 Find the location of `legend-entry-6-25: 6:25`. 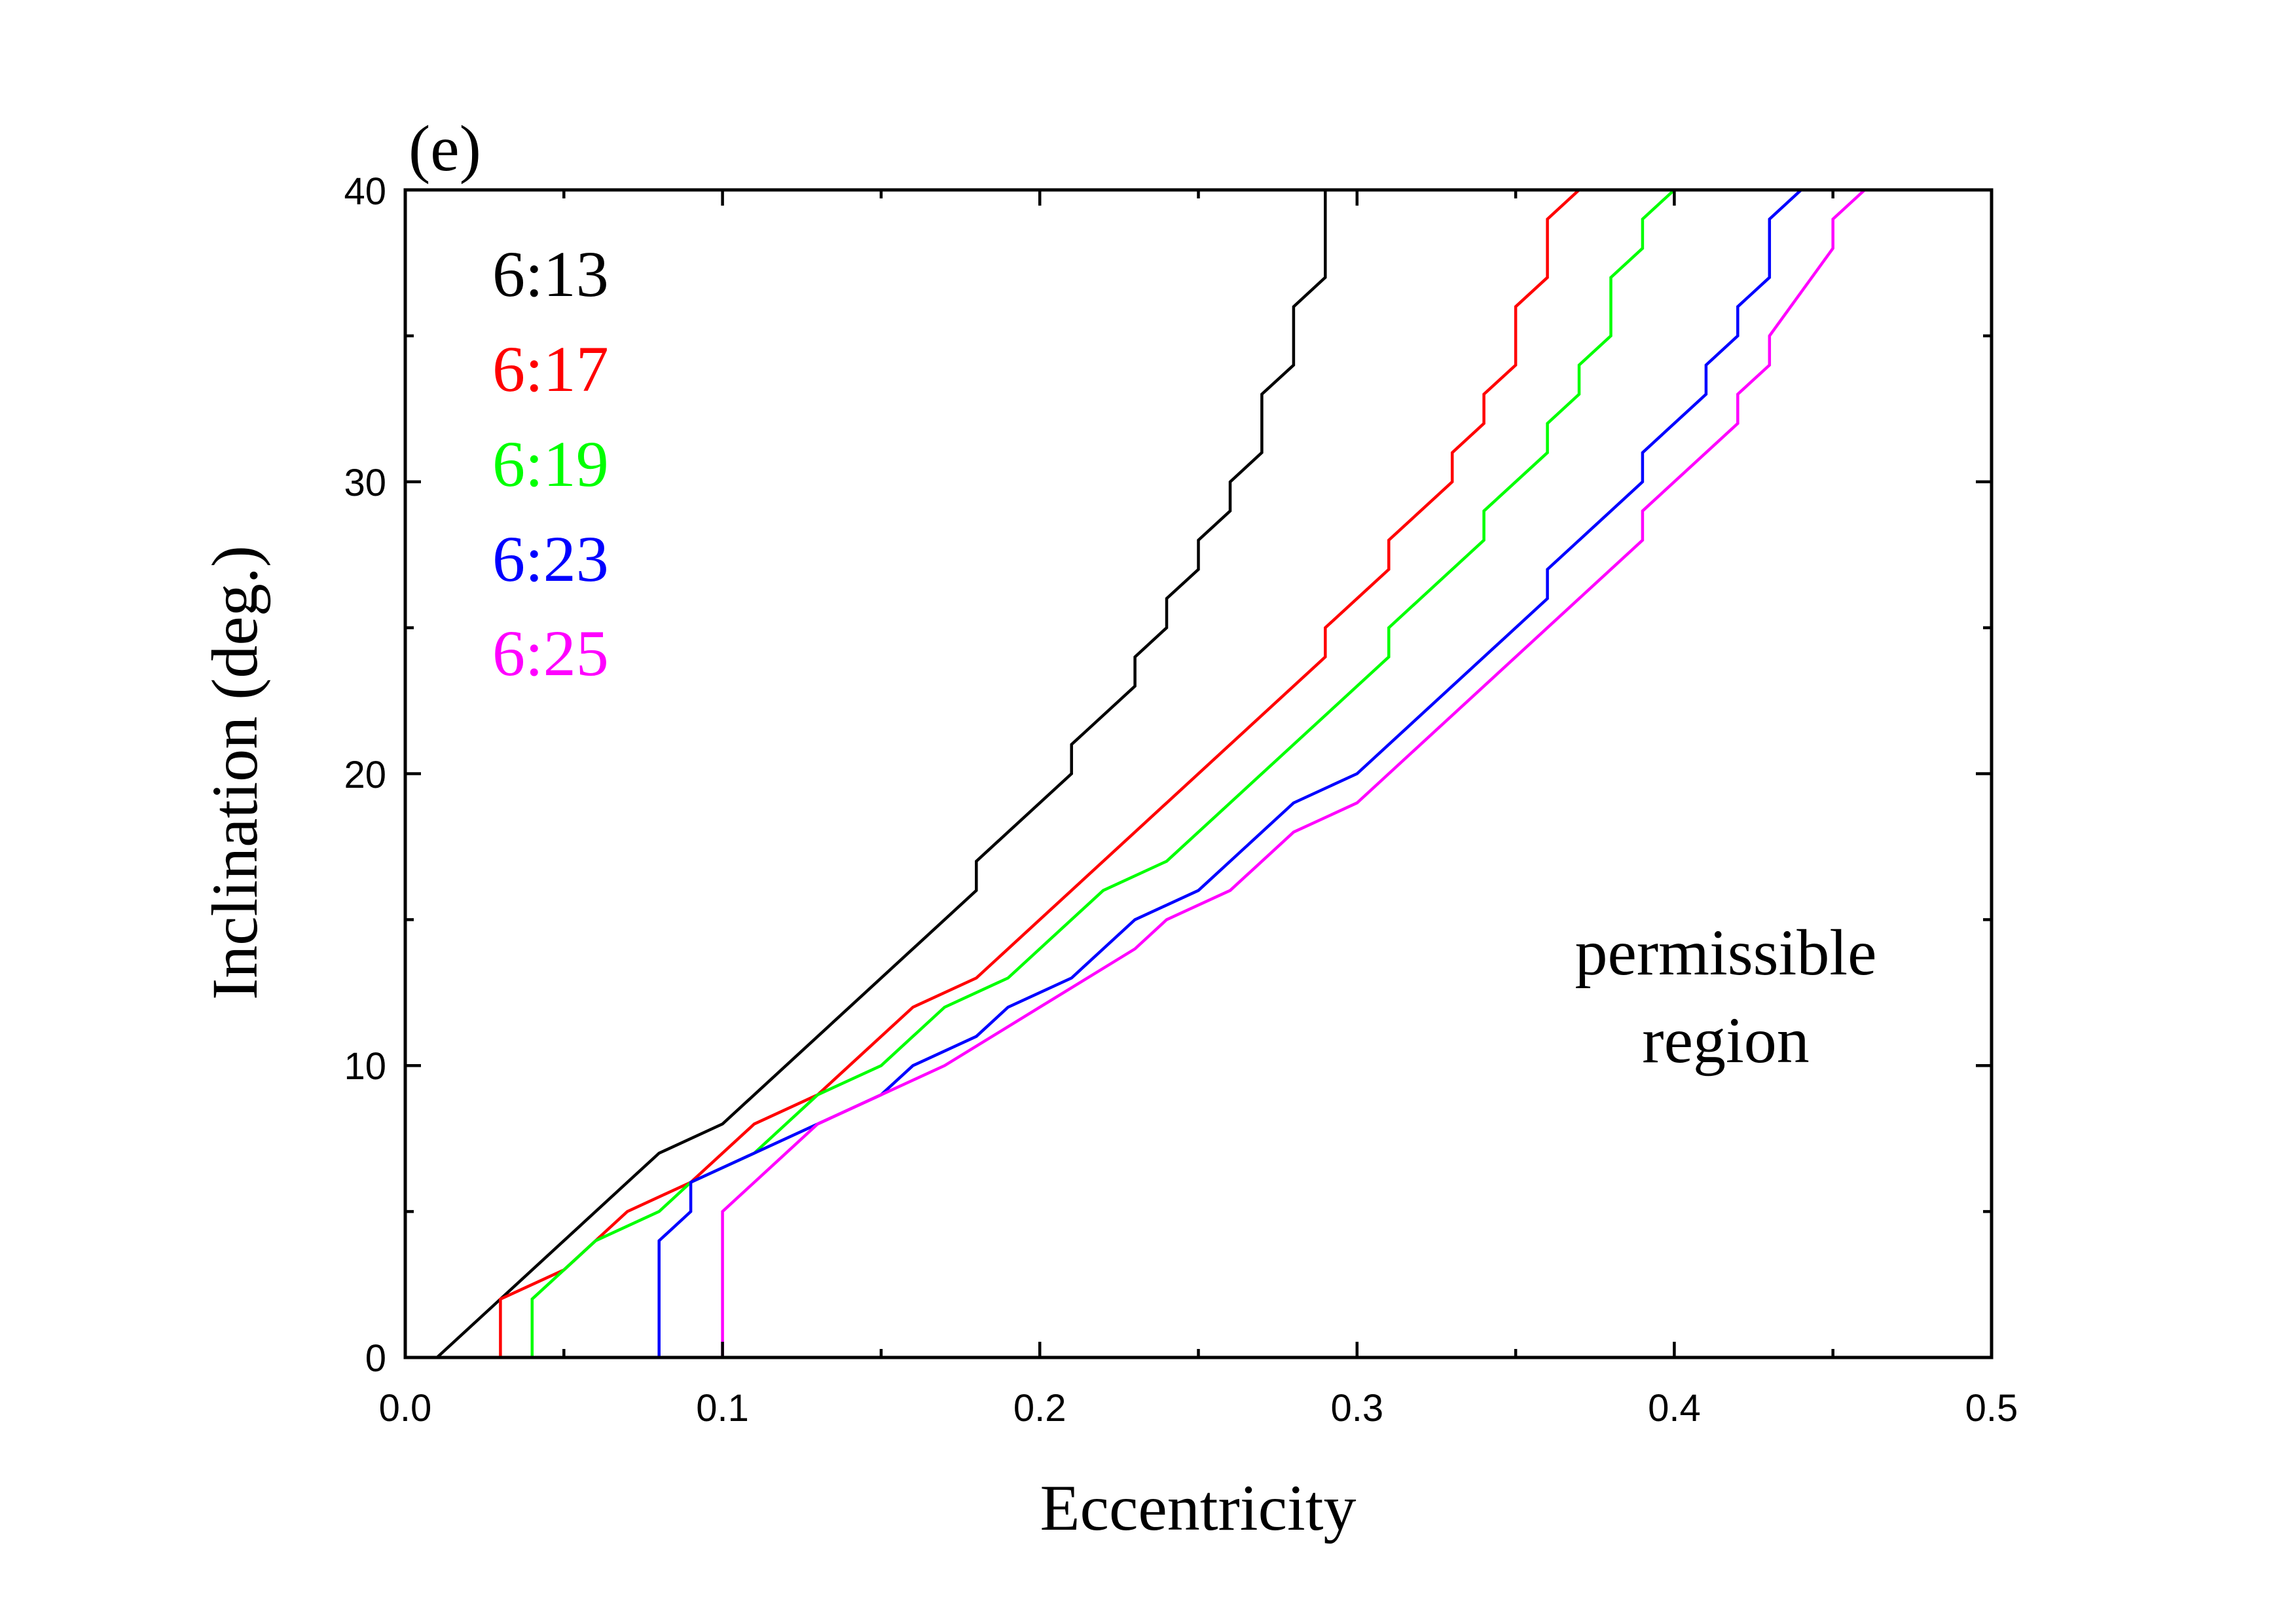

legend-entry-6-25: 6:25 is located at coordinates (550, 653).